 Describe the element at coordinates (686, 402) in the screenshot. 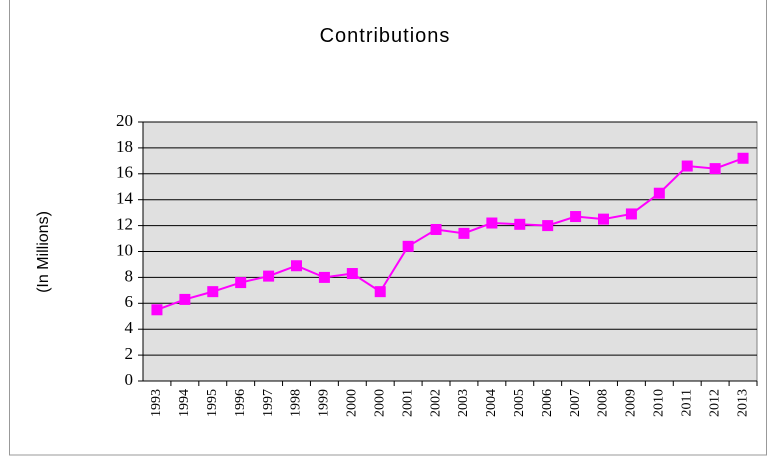

I see `x-tick-label: 2011` at that location.